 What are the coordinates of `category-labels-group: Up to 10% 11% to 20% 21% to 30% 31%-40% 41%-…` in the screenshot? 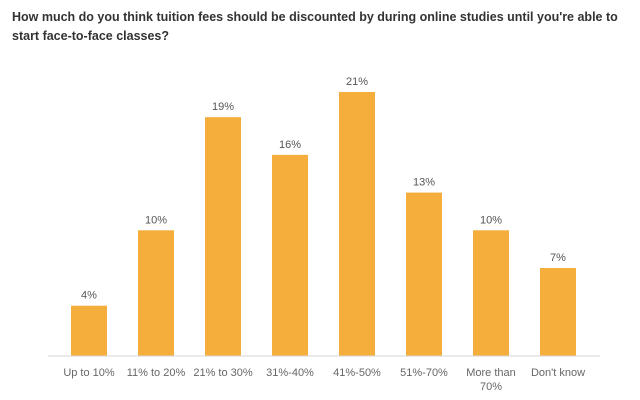 It's located at (324, 380).